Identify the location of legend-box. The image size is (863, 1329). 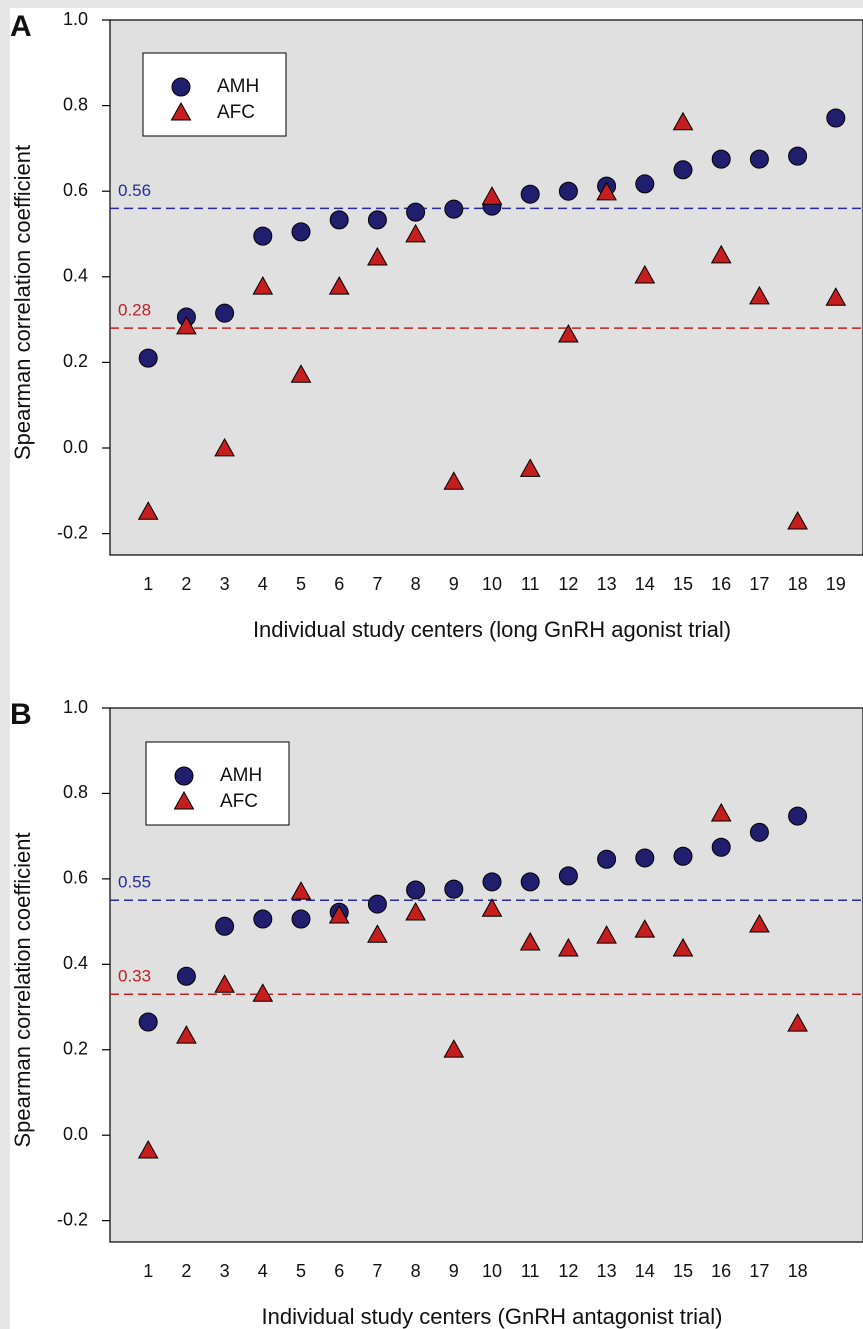
(217, 783).